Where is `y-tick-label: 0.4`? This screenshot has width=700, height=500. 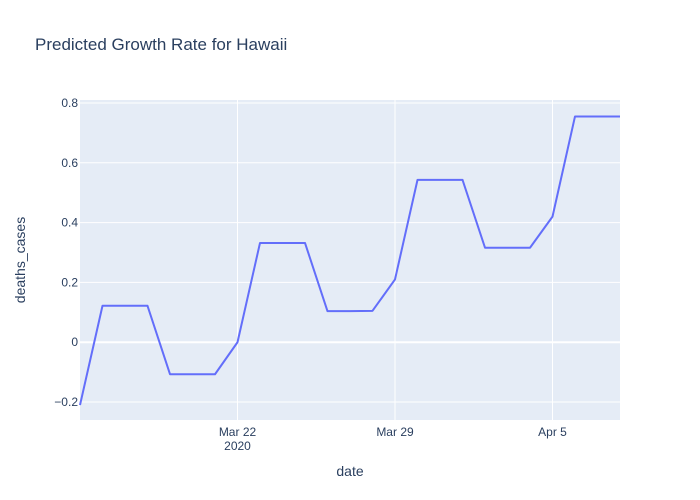
y-tick-label: 0.4 is located at coordinates (69, 223).